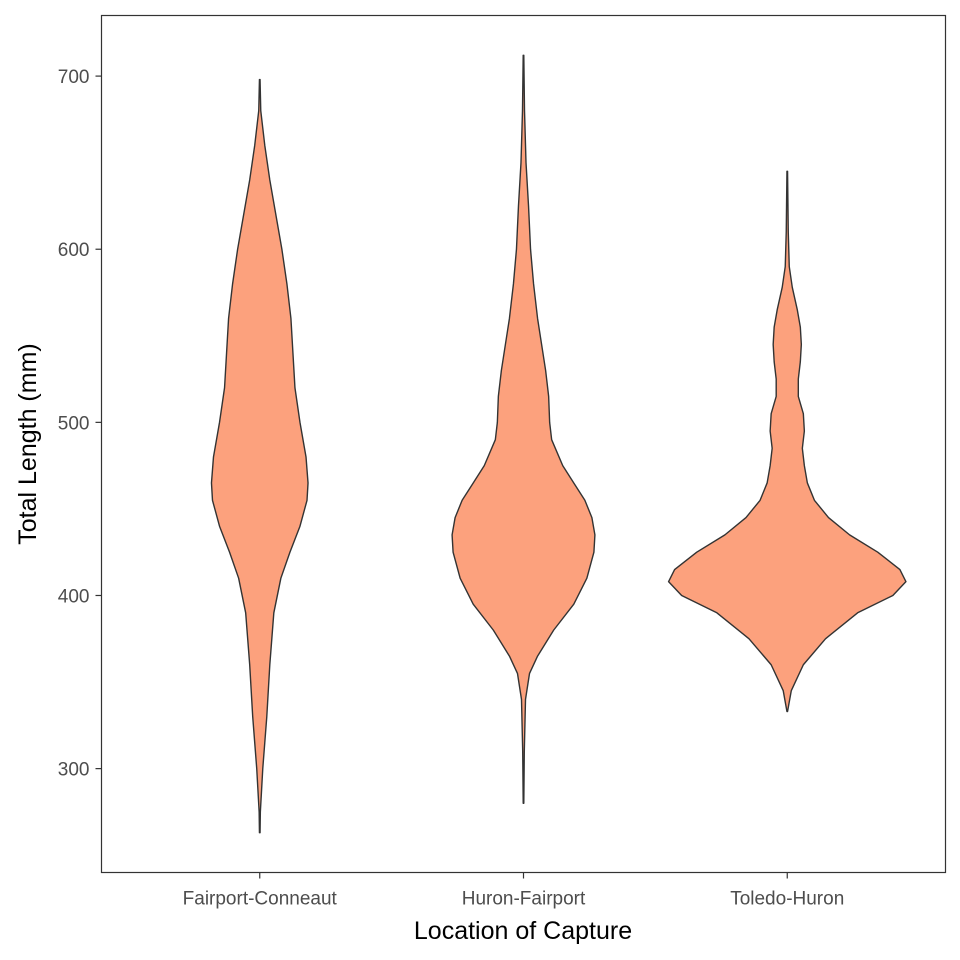  I want to click on y-tick-label: 600, so click(74, 250).